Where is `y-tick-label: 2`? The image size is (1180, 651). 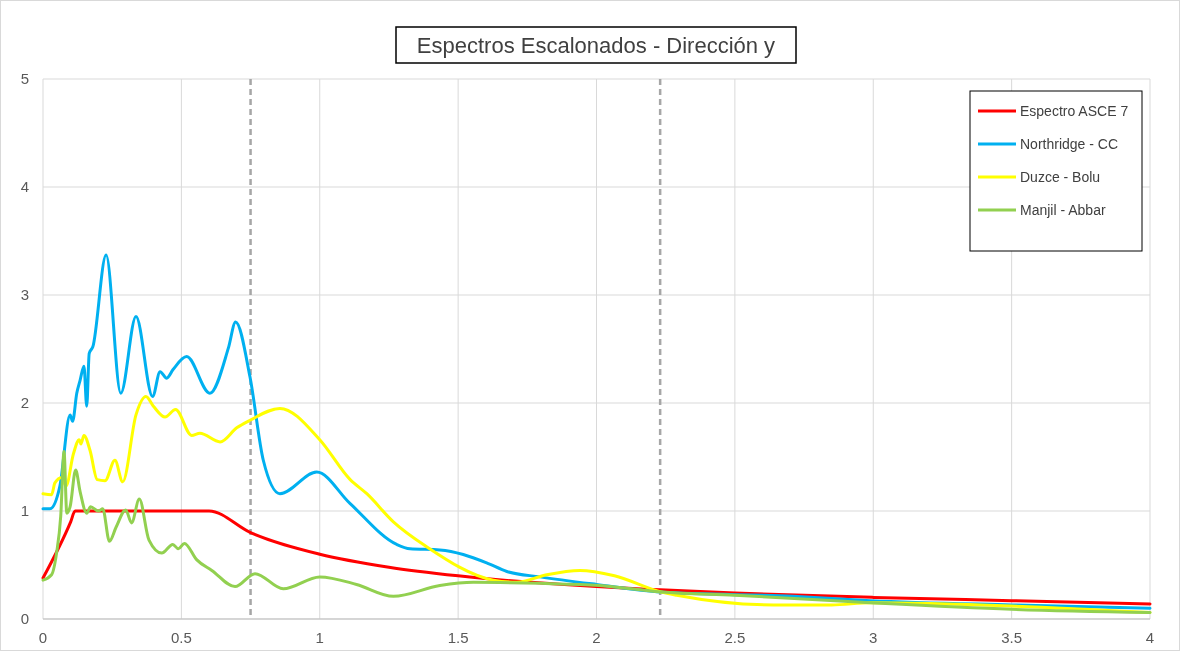 y-tick-label: 2 is located at coordinates (24, 402).